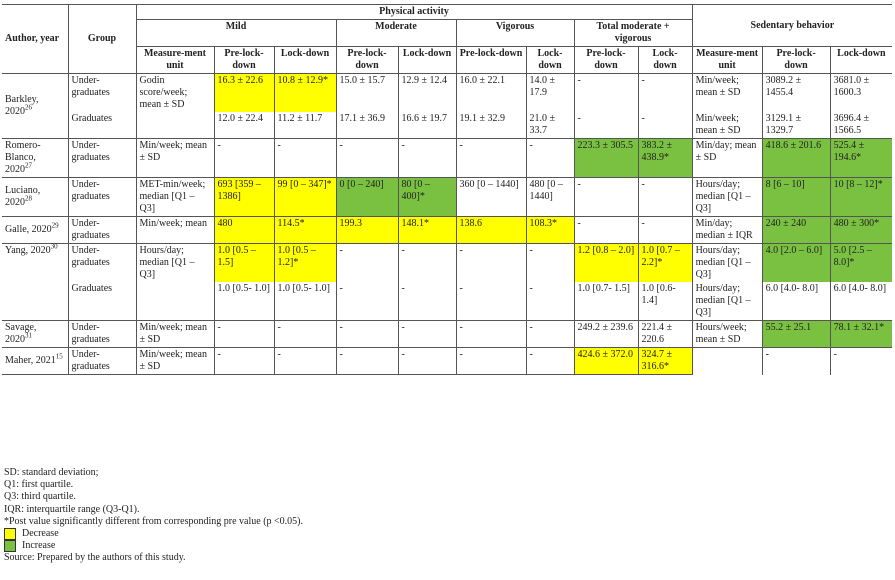  Describe the element at coordinates (30, 360) in the screenshot. I see `author-name: Maher, 2021` at that location.